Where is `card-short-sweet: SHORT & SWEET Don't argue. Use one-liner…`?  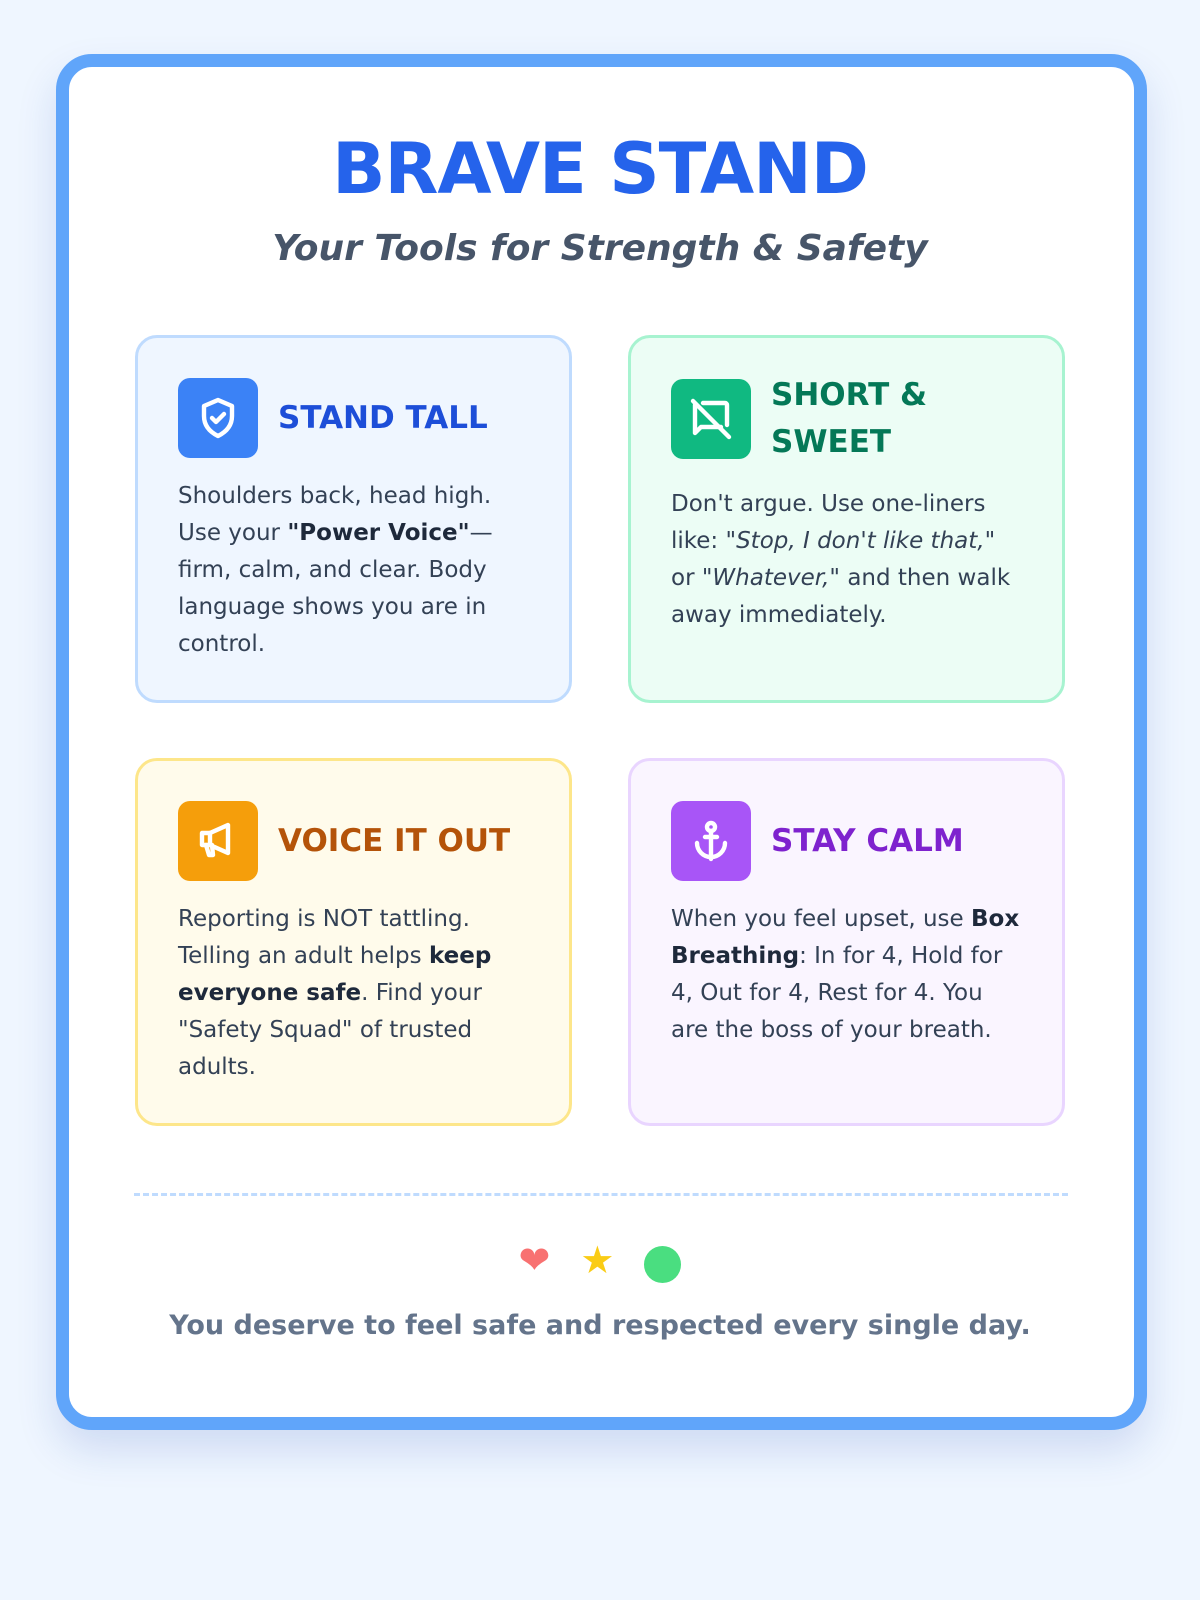 card-short-sweet: SHORT & SWEET Don't argue. Use one-liner… is located at coordinates (846, 519).